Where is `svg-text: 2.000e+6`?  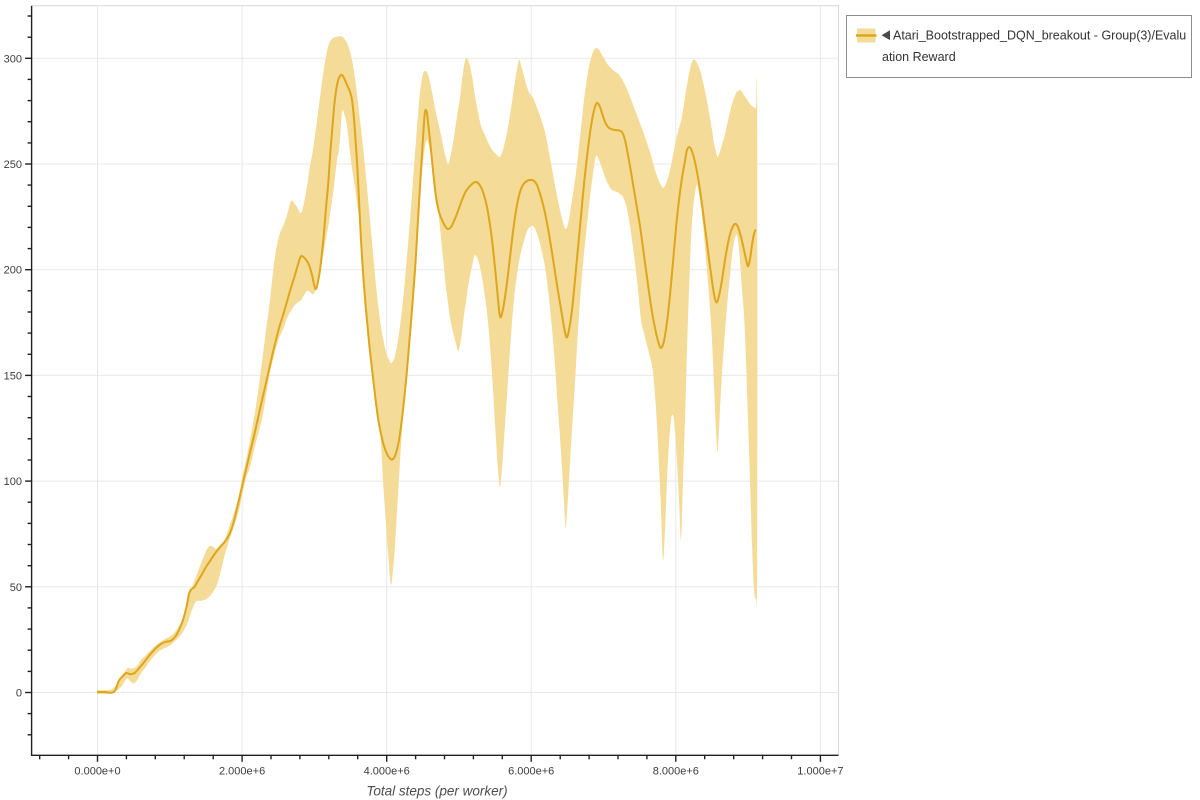 svg-text: 2.000e+6 is located at coordinates (242, 772).